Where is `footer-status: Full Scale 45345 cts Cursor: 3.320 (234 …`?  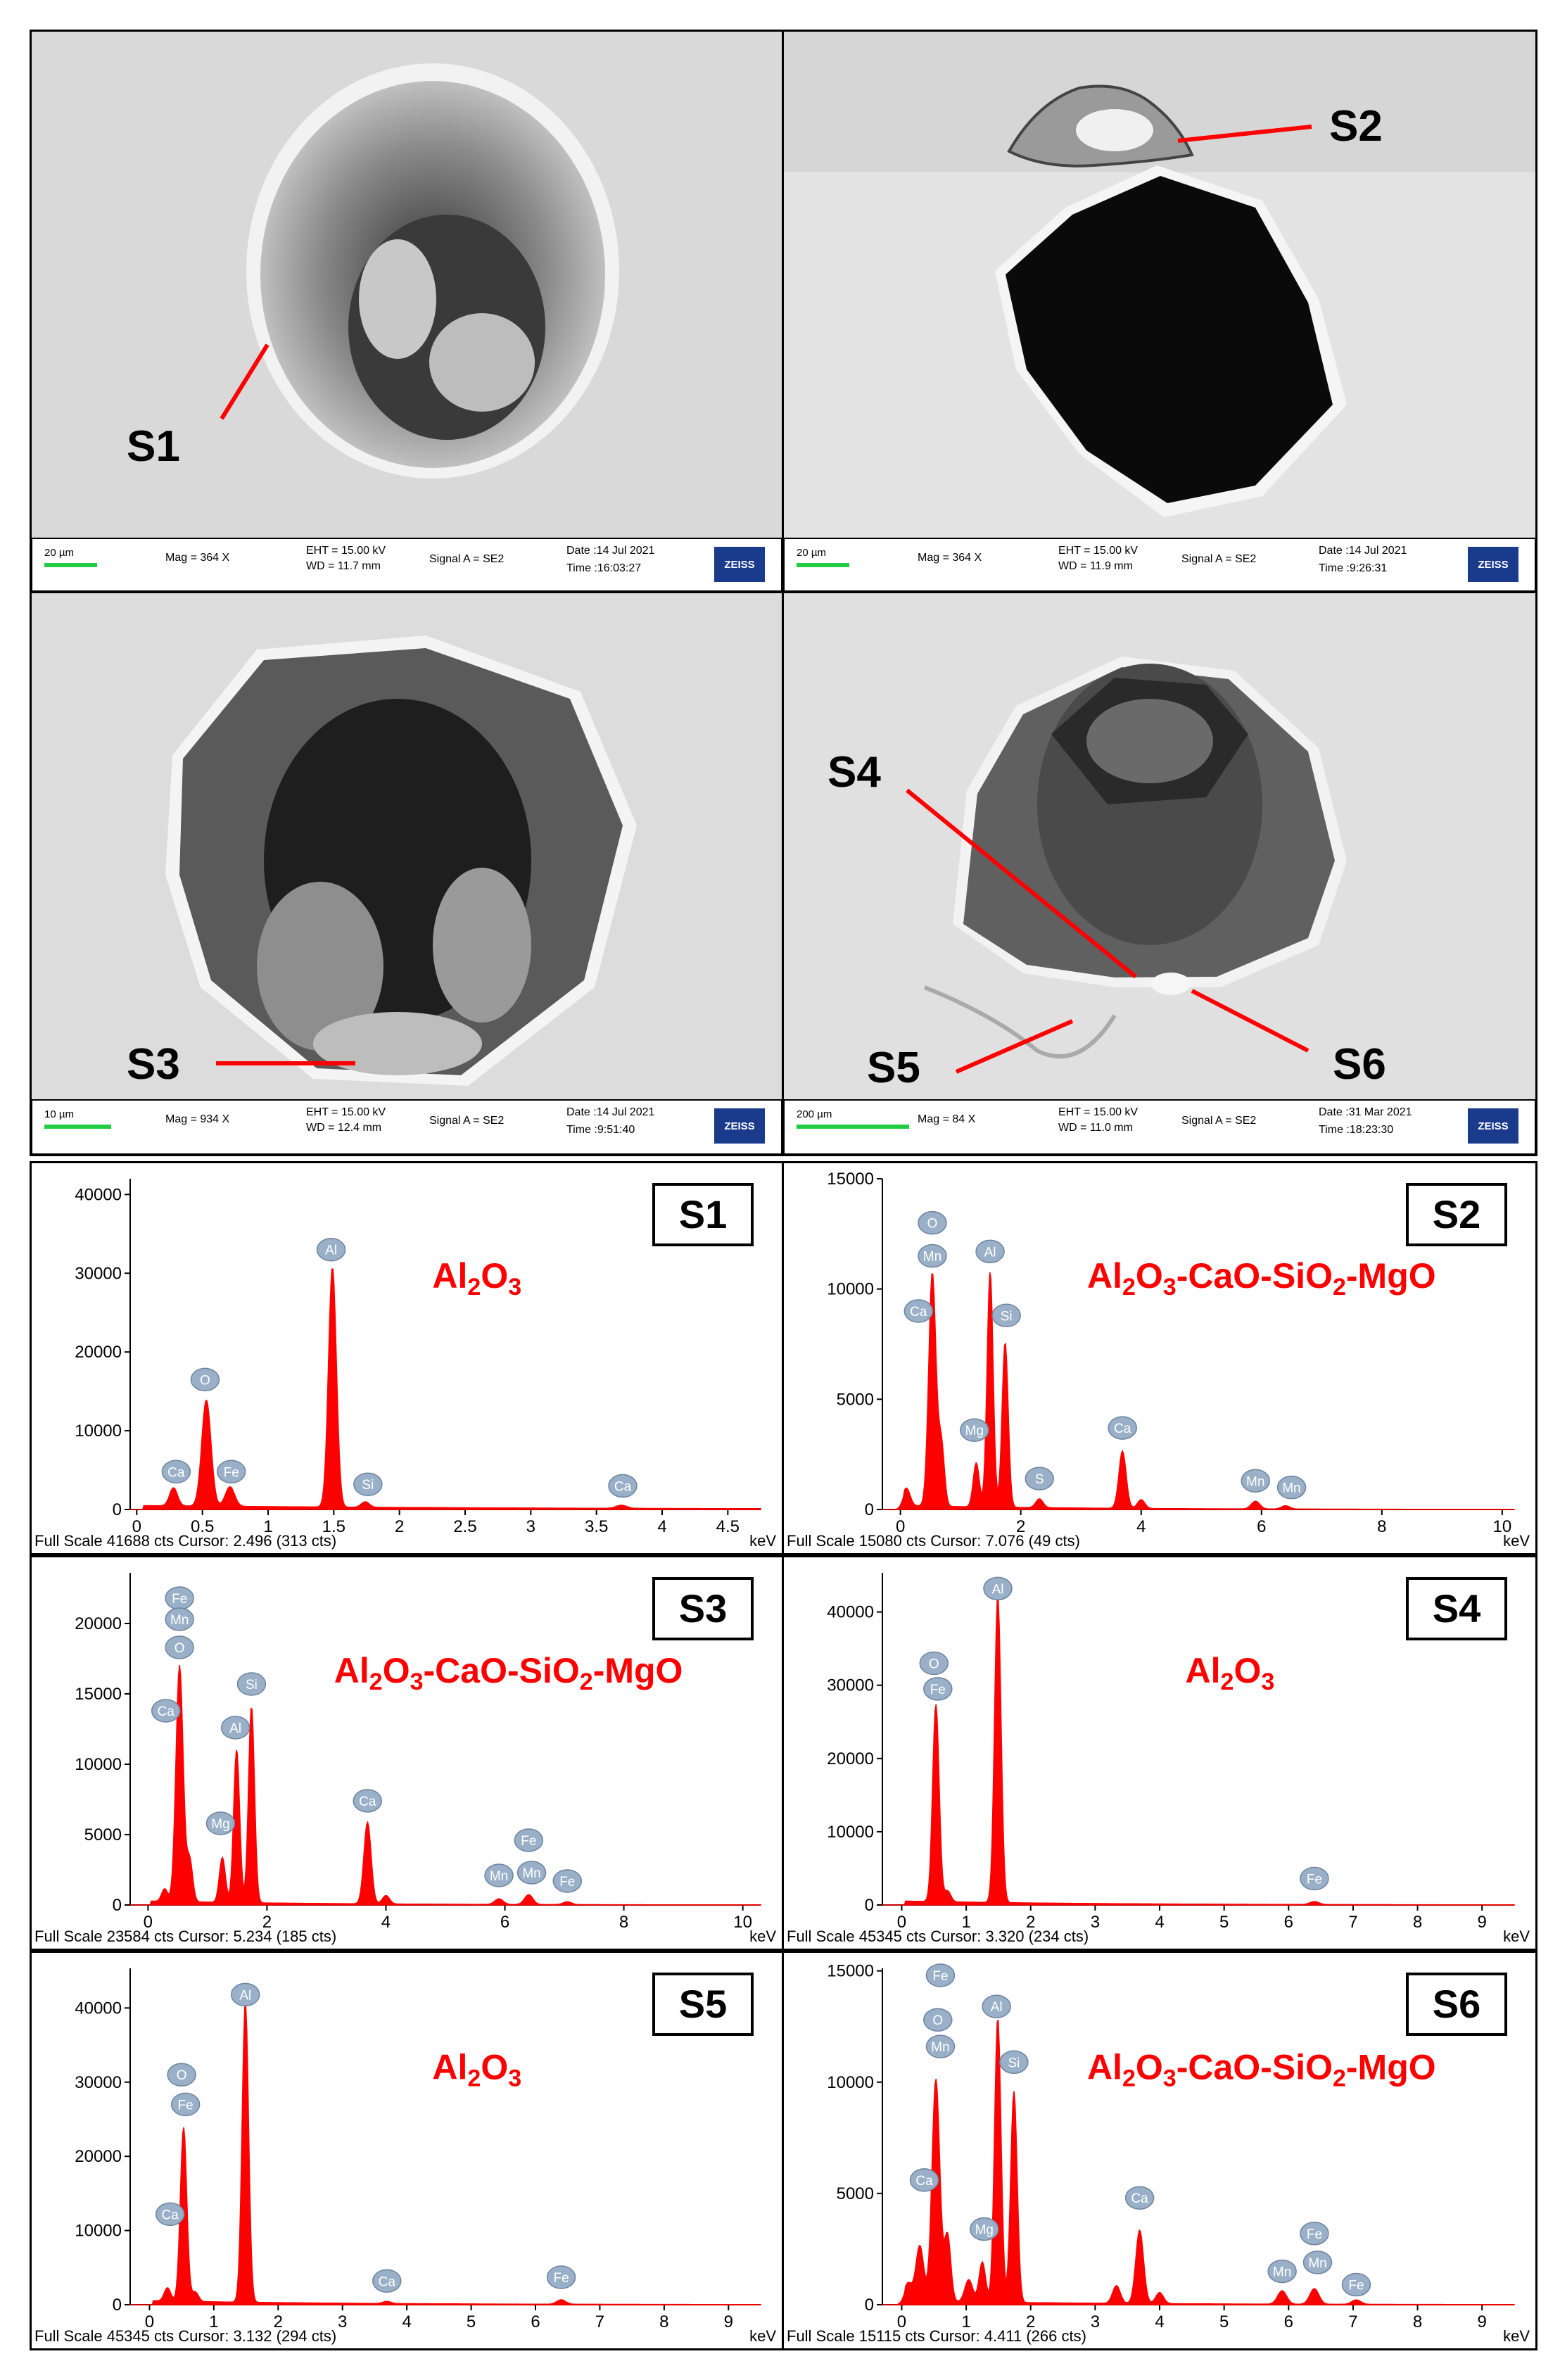 footer-status: Full Scale 45345 cts Cursor: 3.320 (234 … is located at coordinates (938, 1936).